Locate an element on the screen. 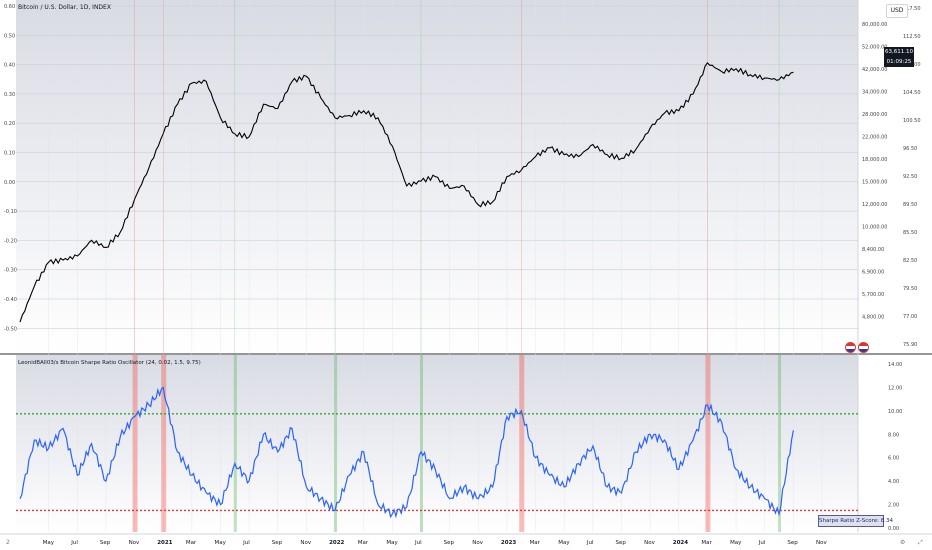 The image size is (932, 550). left-axis-tick: 0.10 is located at coordinates (9, 154).